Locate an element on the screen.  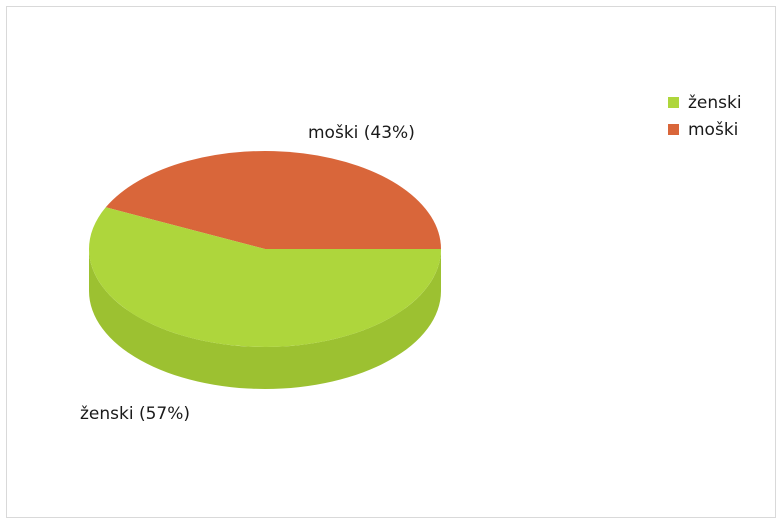
legend-item-zenski: ženski is located at coordinates (705, 102).